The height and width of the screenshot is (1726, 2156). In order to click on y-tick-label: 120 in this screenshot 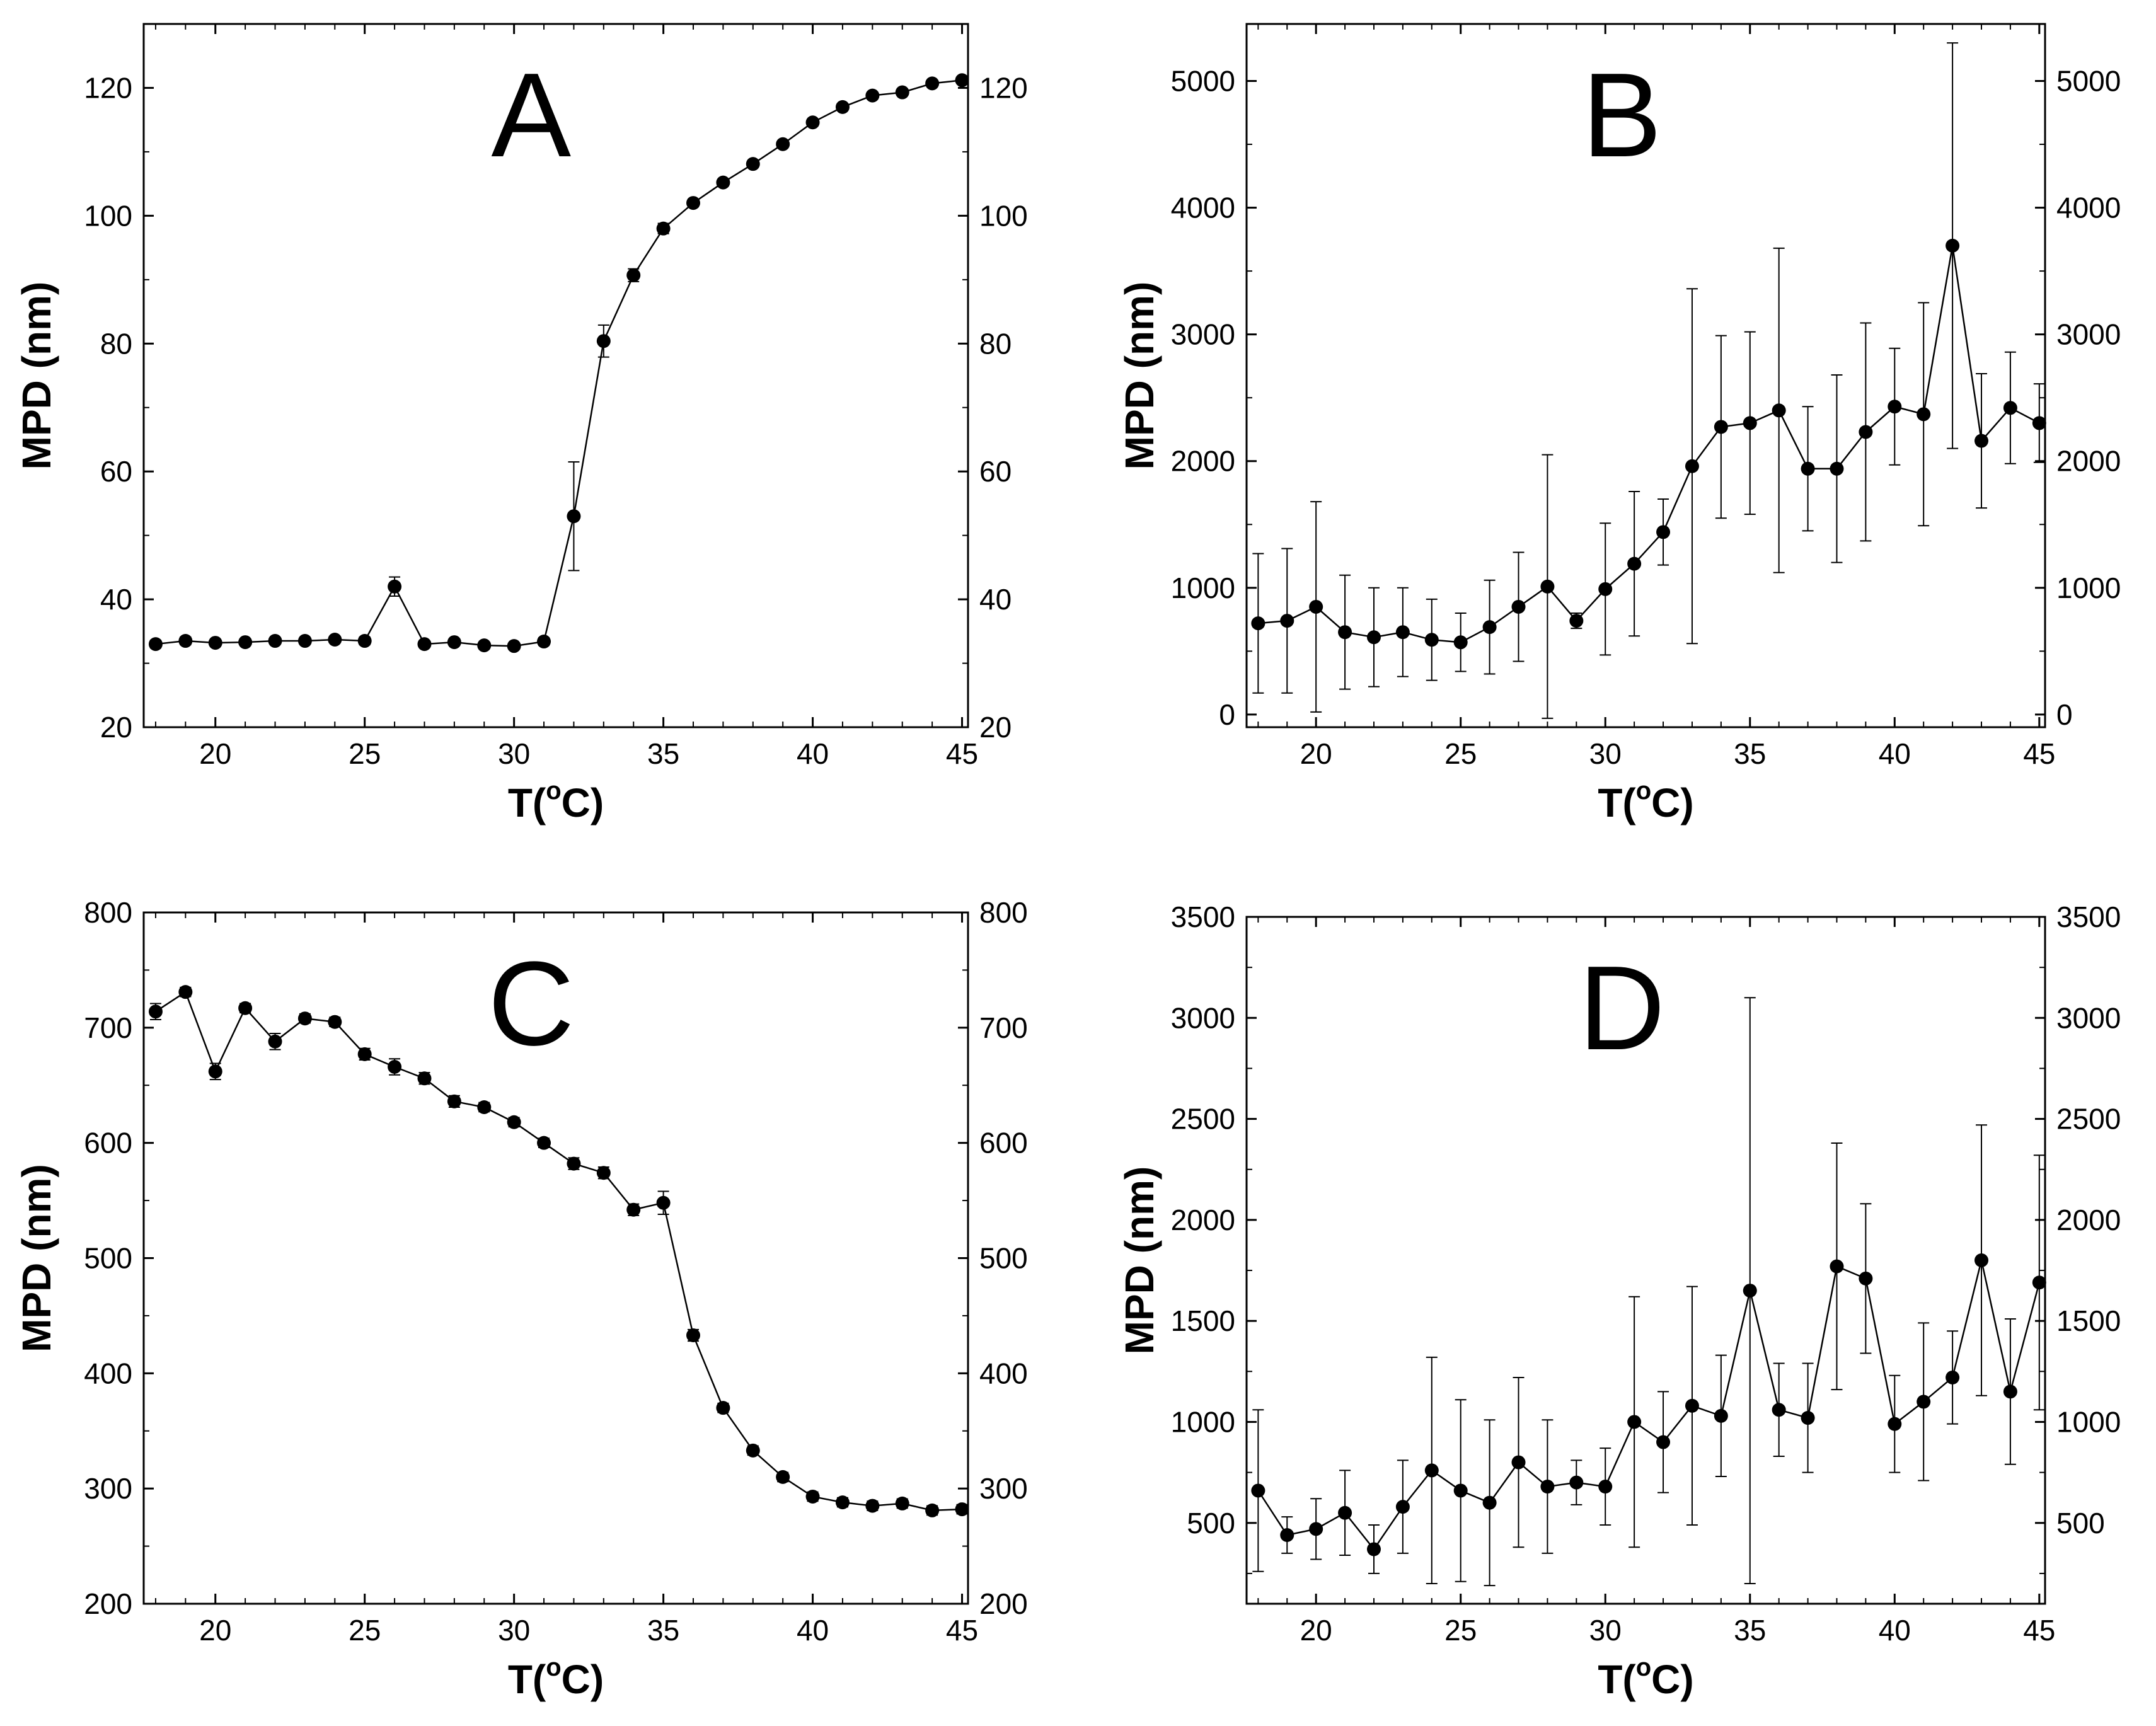, I will do `click(108, 87)`.